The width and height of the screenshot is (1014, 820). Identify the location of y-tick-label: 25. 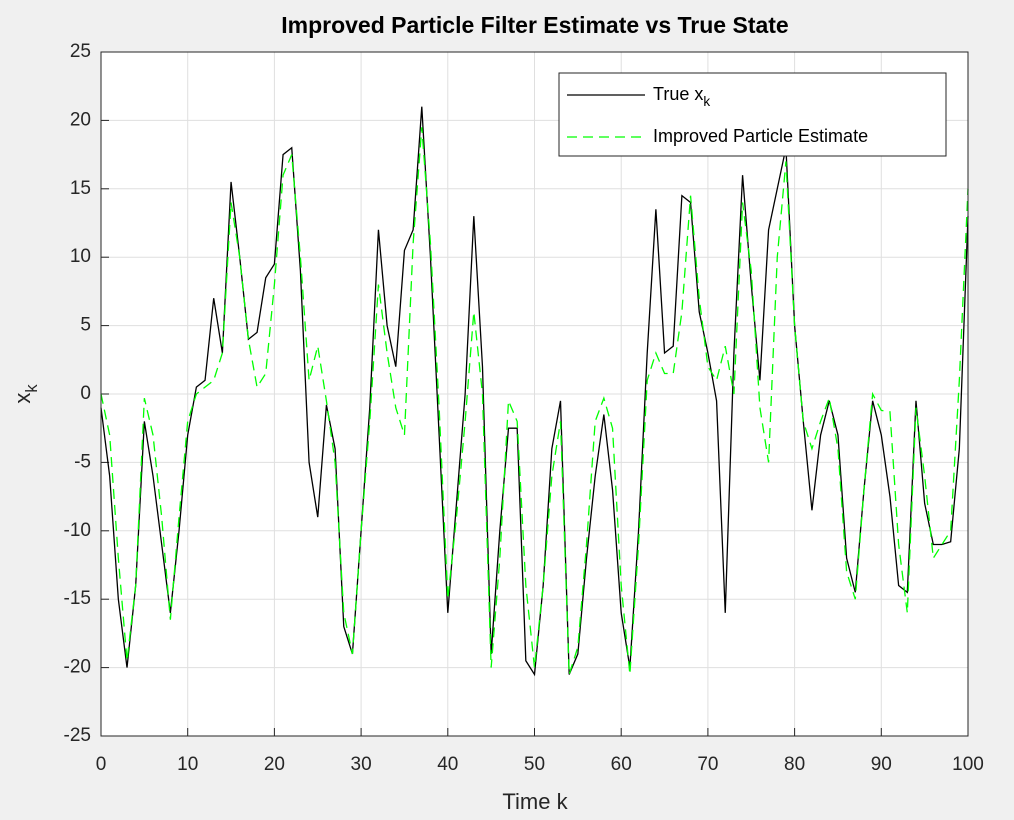
(80, 51).